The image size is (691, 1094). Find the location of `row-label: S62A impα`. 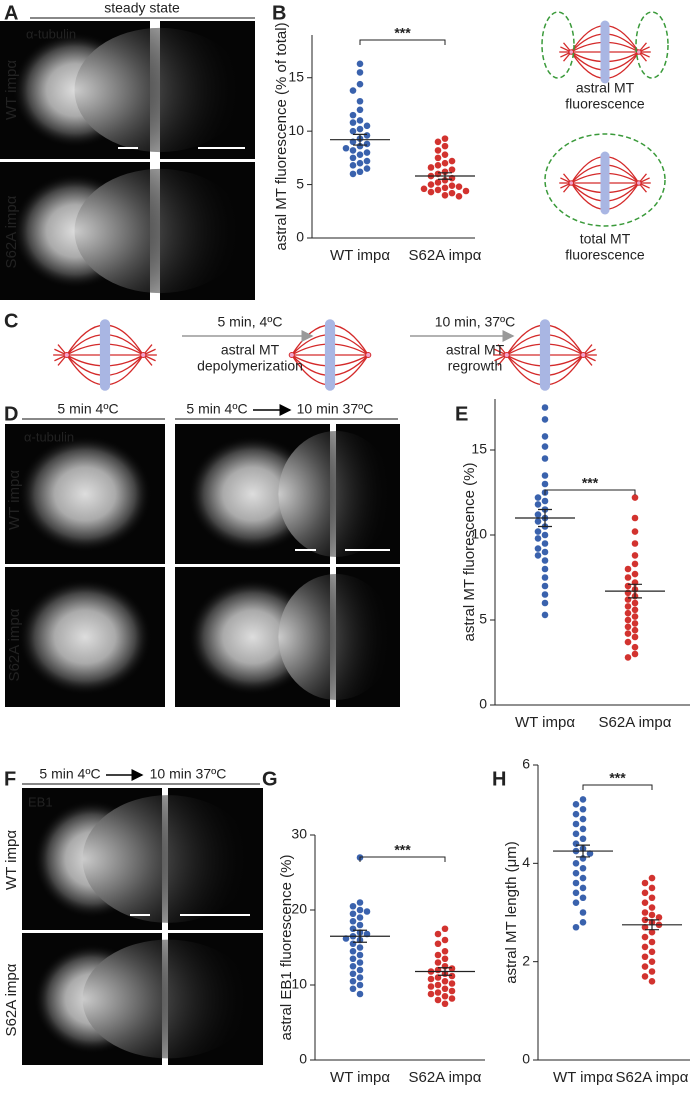

row-label: S62A impα is located at coordinates (11, 999).